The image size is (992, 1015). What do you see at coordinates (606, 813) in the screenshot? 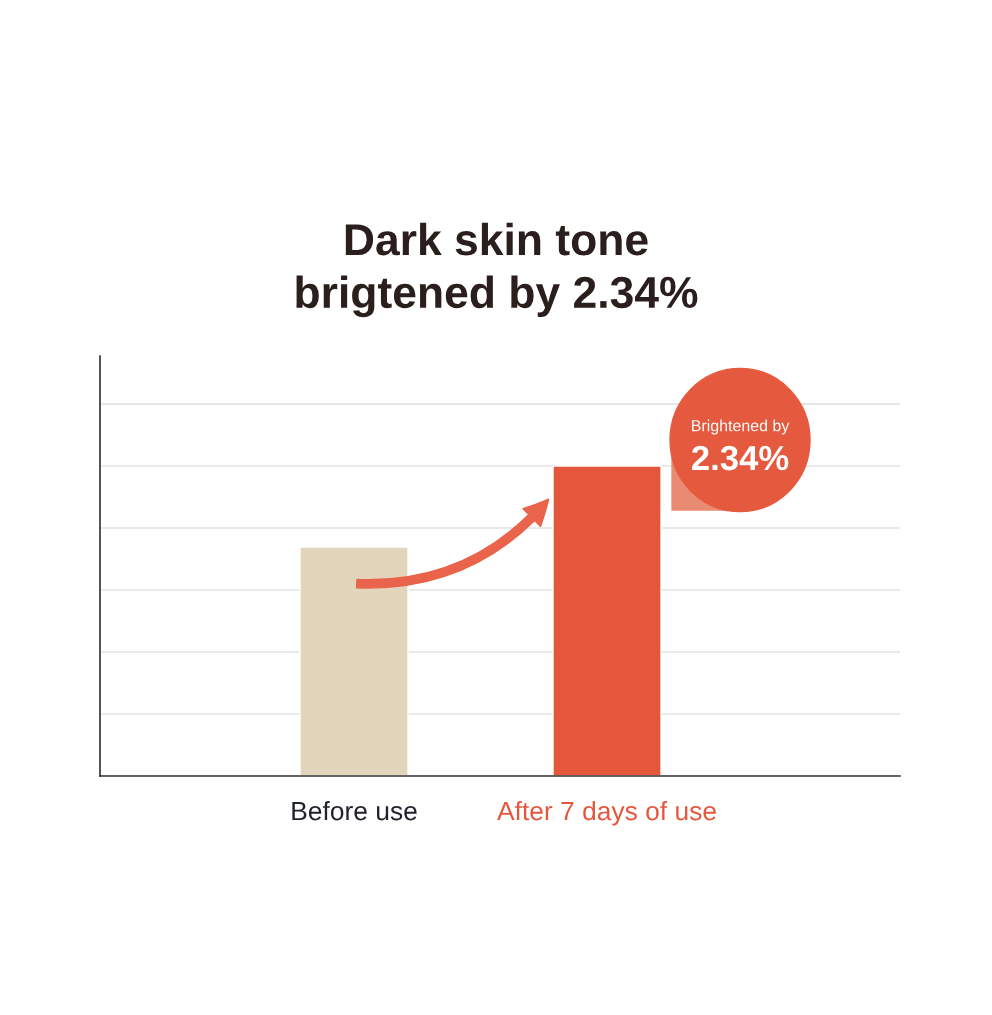
I see `x-tick-label: After 7 days of use` at bounding box center [606, 813].